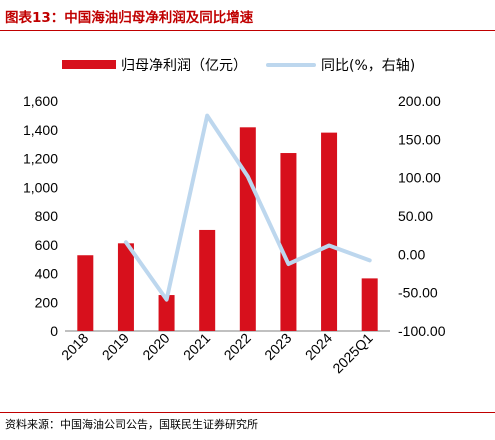 This screenshot has width=495, height=440. Describe the element at coordinates (237, 346) in the screenshot. I see `x-tick-label: 2022` at that location.